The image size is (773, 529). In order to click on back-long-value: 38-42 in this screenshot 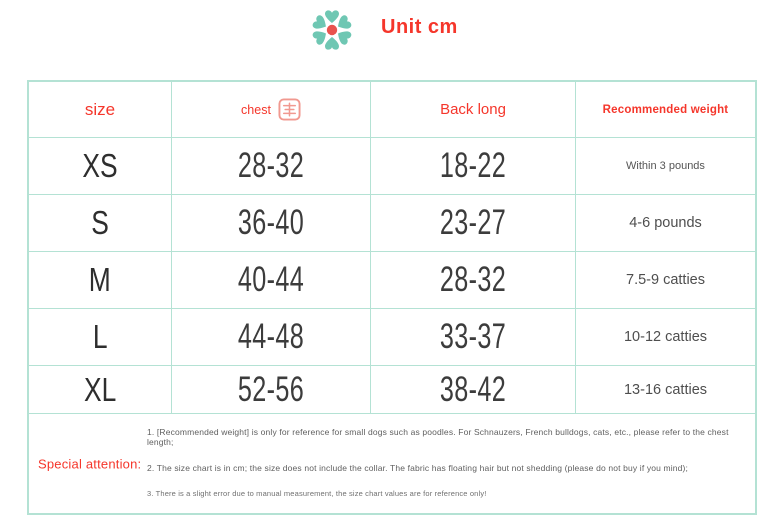, I will do `click(473, 389)`.